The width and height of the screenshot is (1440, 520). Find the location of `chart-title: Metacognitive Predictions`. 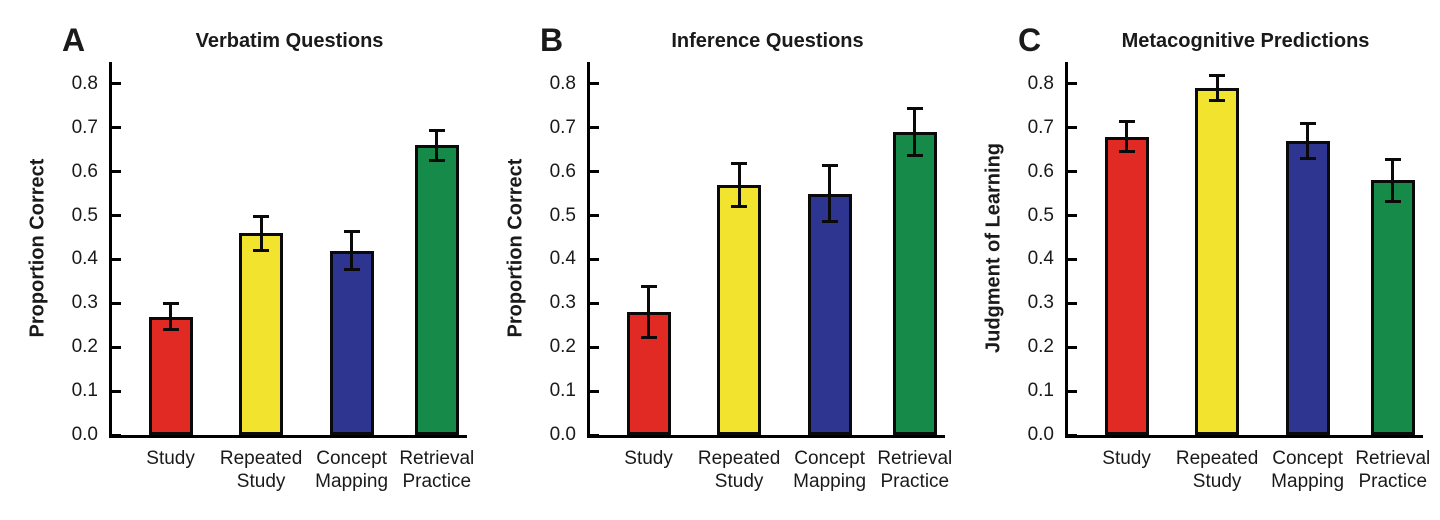

chart-title: Metacognitive Predictions is located at coordinates (1245, 41).